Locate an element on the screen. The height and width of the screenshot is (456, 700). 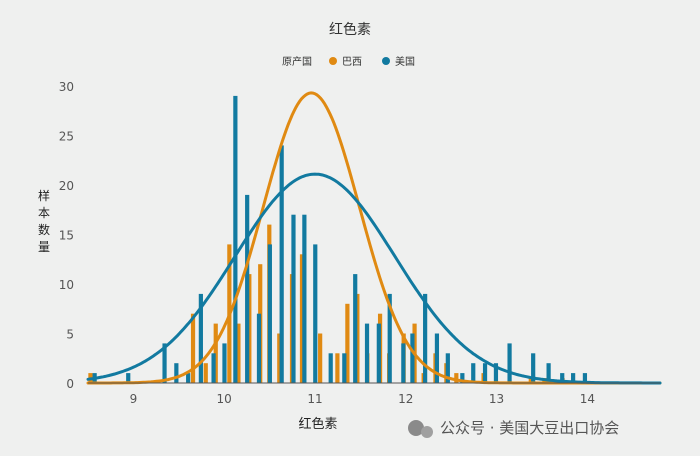
legend-title: 原产国 is located at coordinates (297, 61).